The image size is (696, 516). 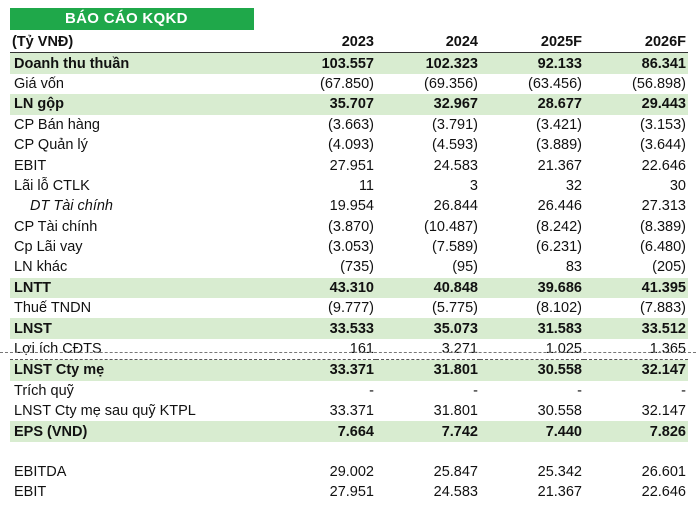 What do you see at coordinates (559, 145) in the screenshot?
I see `row-value: (3.889)` at bounding box center [559, 145].